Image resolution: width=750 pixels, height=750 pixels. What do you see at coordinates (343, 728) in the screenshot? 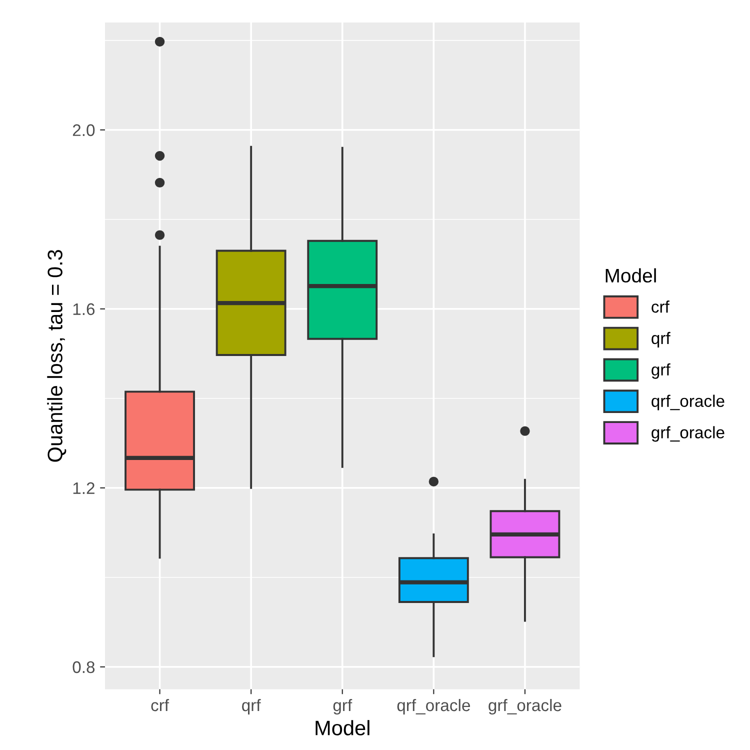
I see `x-axis-title: Model` at bounding box center [343, 728].